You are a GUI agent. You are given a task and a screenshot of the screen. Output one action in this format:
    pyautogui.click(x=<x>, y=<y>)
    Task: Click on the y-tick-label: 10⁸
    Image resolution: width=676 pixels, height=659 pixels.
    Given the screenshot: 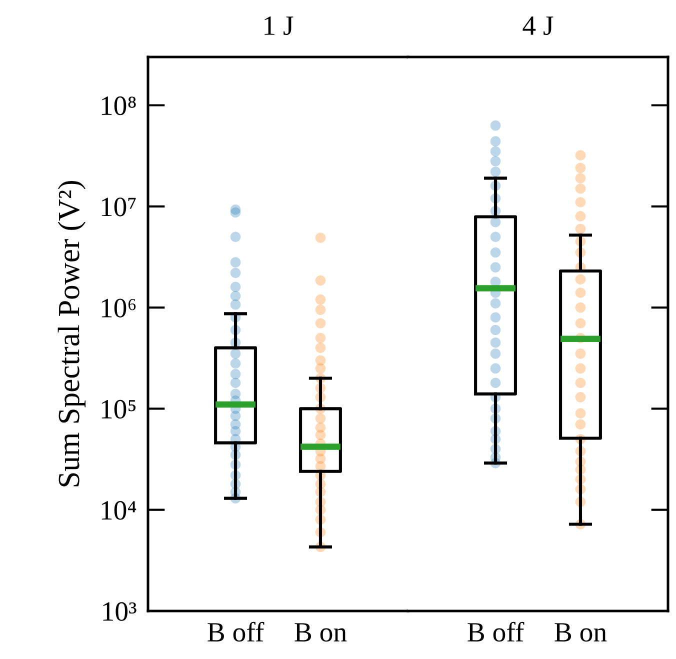 What is the action you would take?
    pyautogui.click(x=119, y=106)
    